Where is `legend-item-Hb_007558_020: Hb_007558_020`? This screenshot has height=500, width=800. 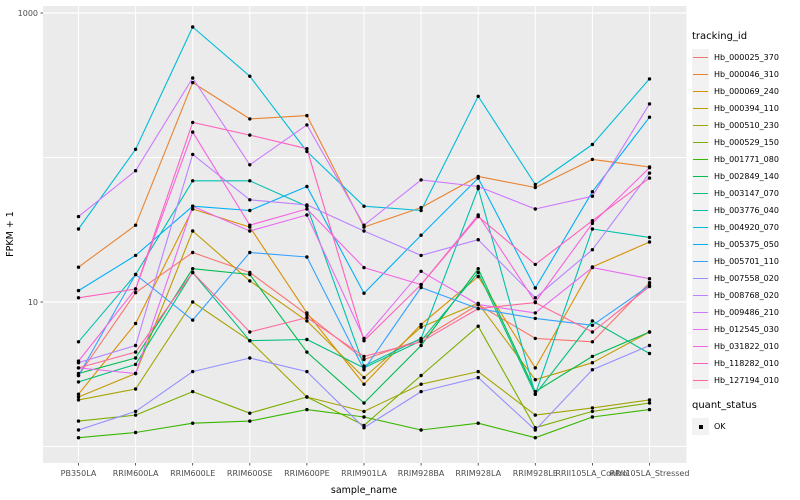 legend-item-Hb_007558_020: Hb_007558_020 is located at coordinates (745, 278).